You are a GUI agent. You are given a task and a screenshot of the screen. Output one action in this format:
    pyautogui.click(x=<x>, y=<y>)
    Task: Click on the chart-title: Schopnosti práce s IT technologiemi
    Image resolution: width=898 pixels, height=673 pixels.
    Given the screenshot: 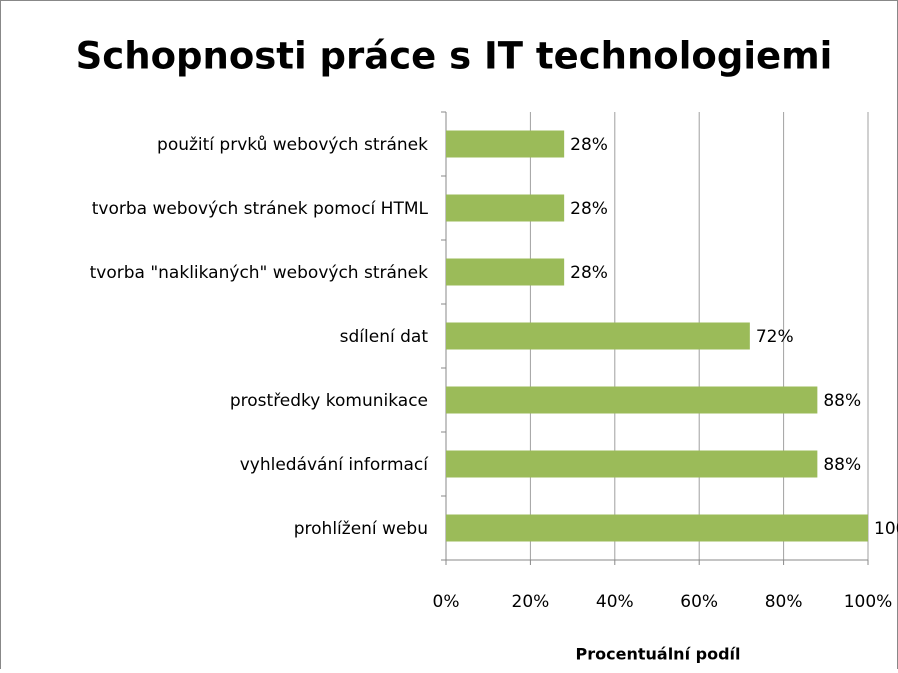 What is the action you would take?
    pyautogui.click(x=454, y=56)
    